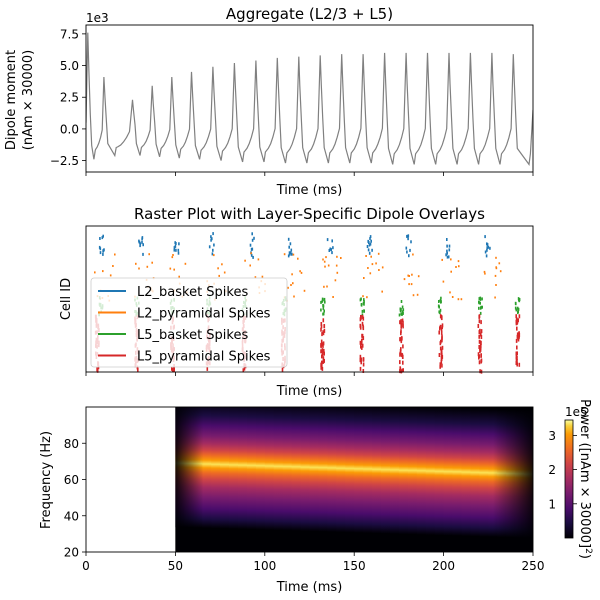  Describe the element at coordinates (552, 470) in the screenshot. I see `colorbar-tick-label: 2` at that location.